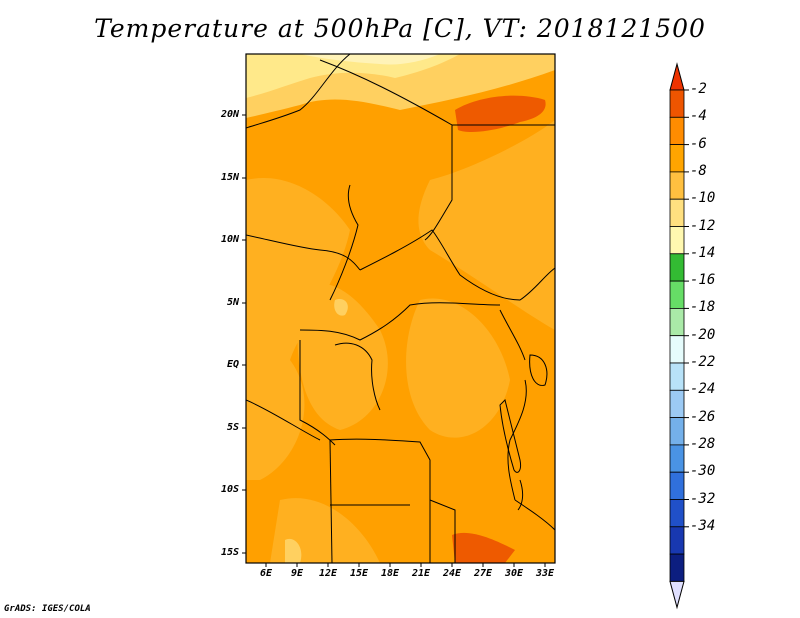 This screenshot has height=618, width=800. What do you see at coordinates (390, 573) in the screenshot?
I see `x-tick-label: 18E` at bounding box center [390, 573].